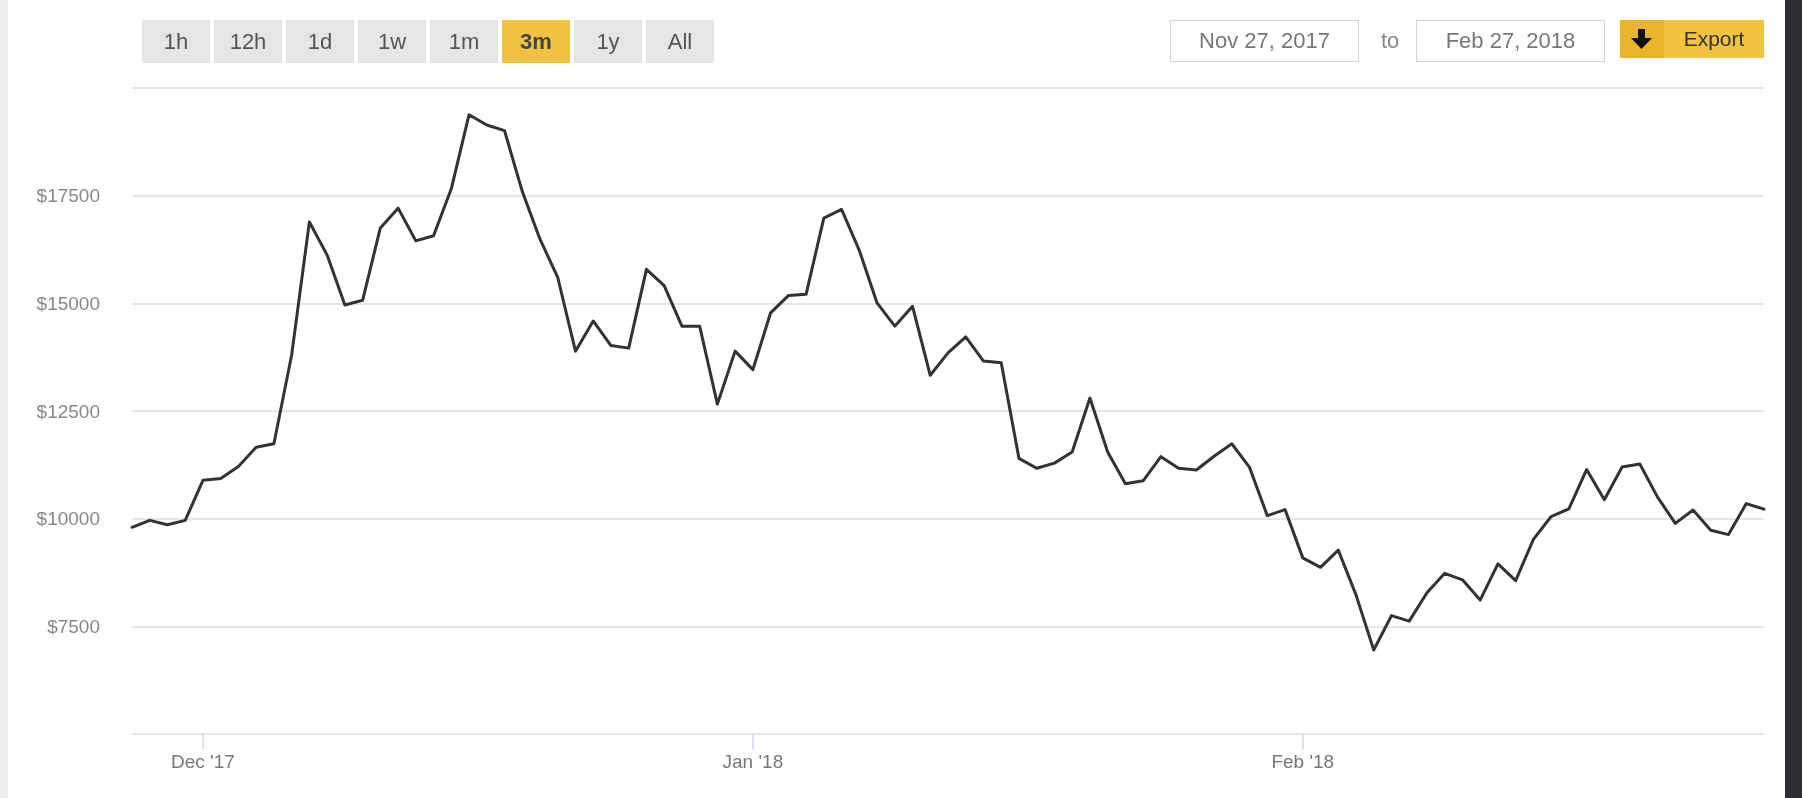  Describe the element at coordinates (203, 761) in the screenshot. I see `x-tick-label: Dec '17` at that location.